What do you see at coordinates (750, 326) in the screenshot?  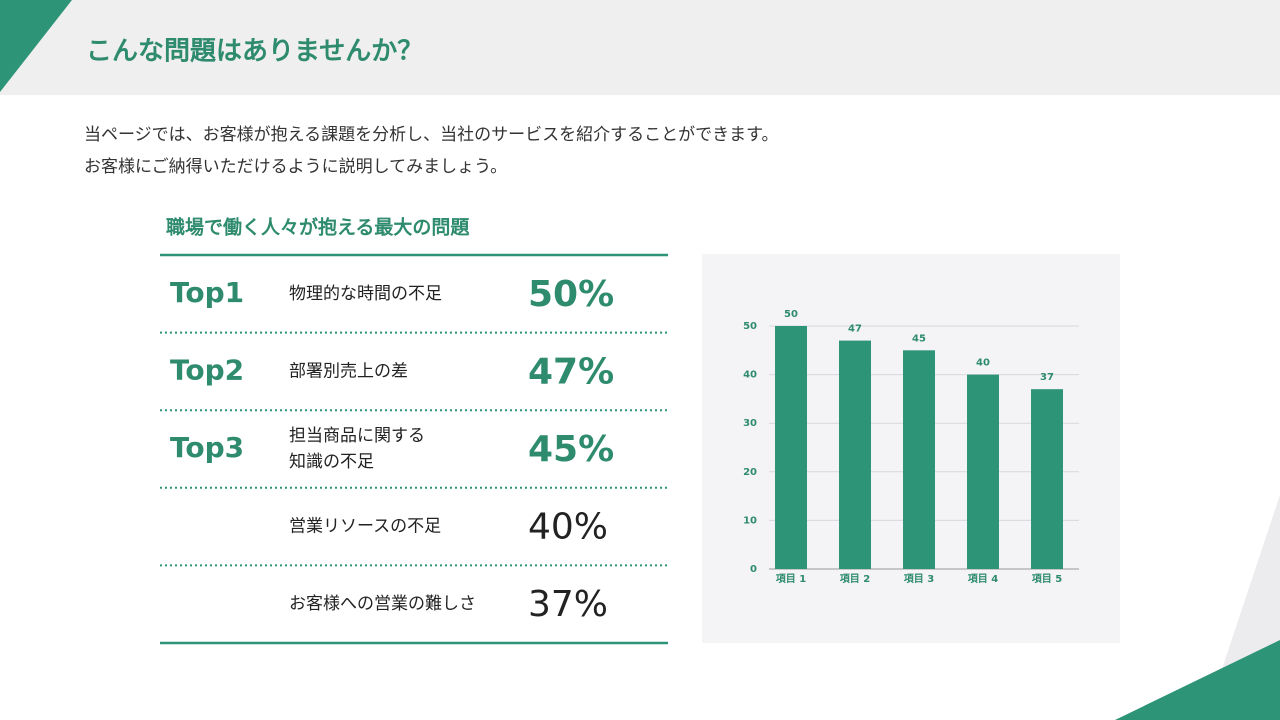 I see `y-tick-label: 50` at bounding box center [750, 326].